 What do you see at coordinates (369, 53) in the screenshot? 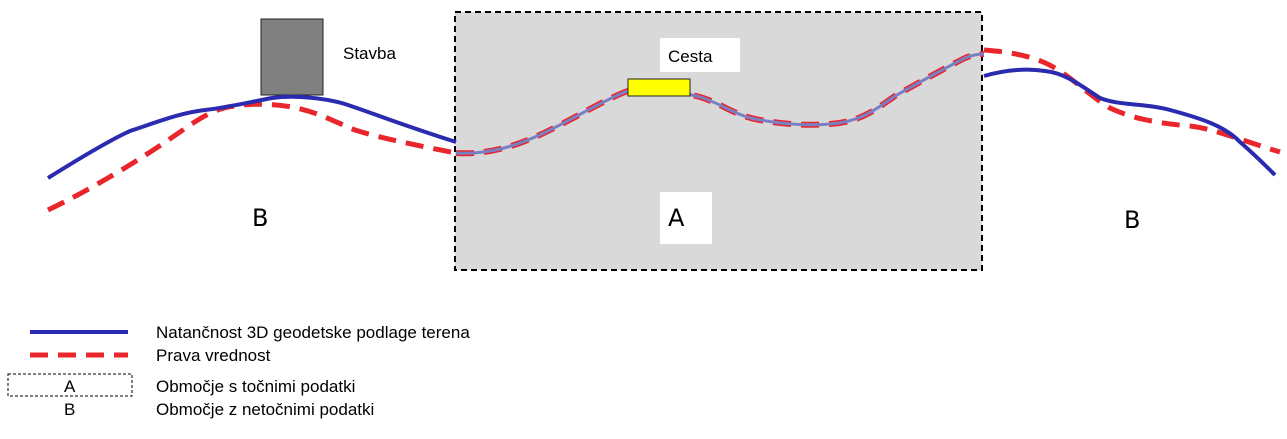
I see `building-label: Stavba` at bounding box center [369, 53].